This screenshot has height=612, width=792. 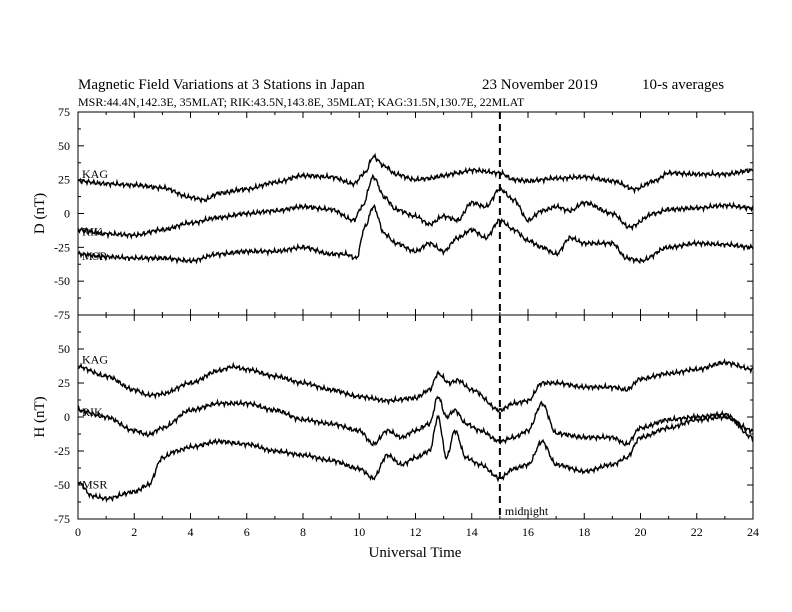 I want to click on h-series-kag, so click(x=415, y=385).